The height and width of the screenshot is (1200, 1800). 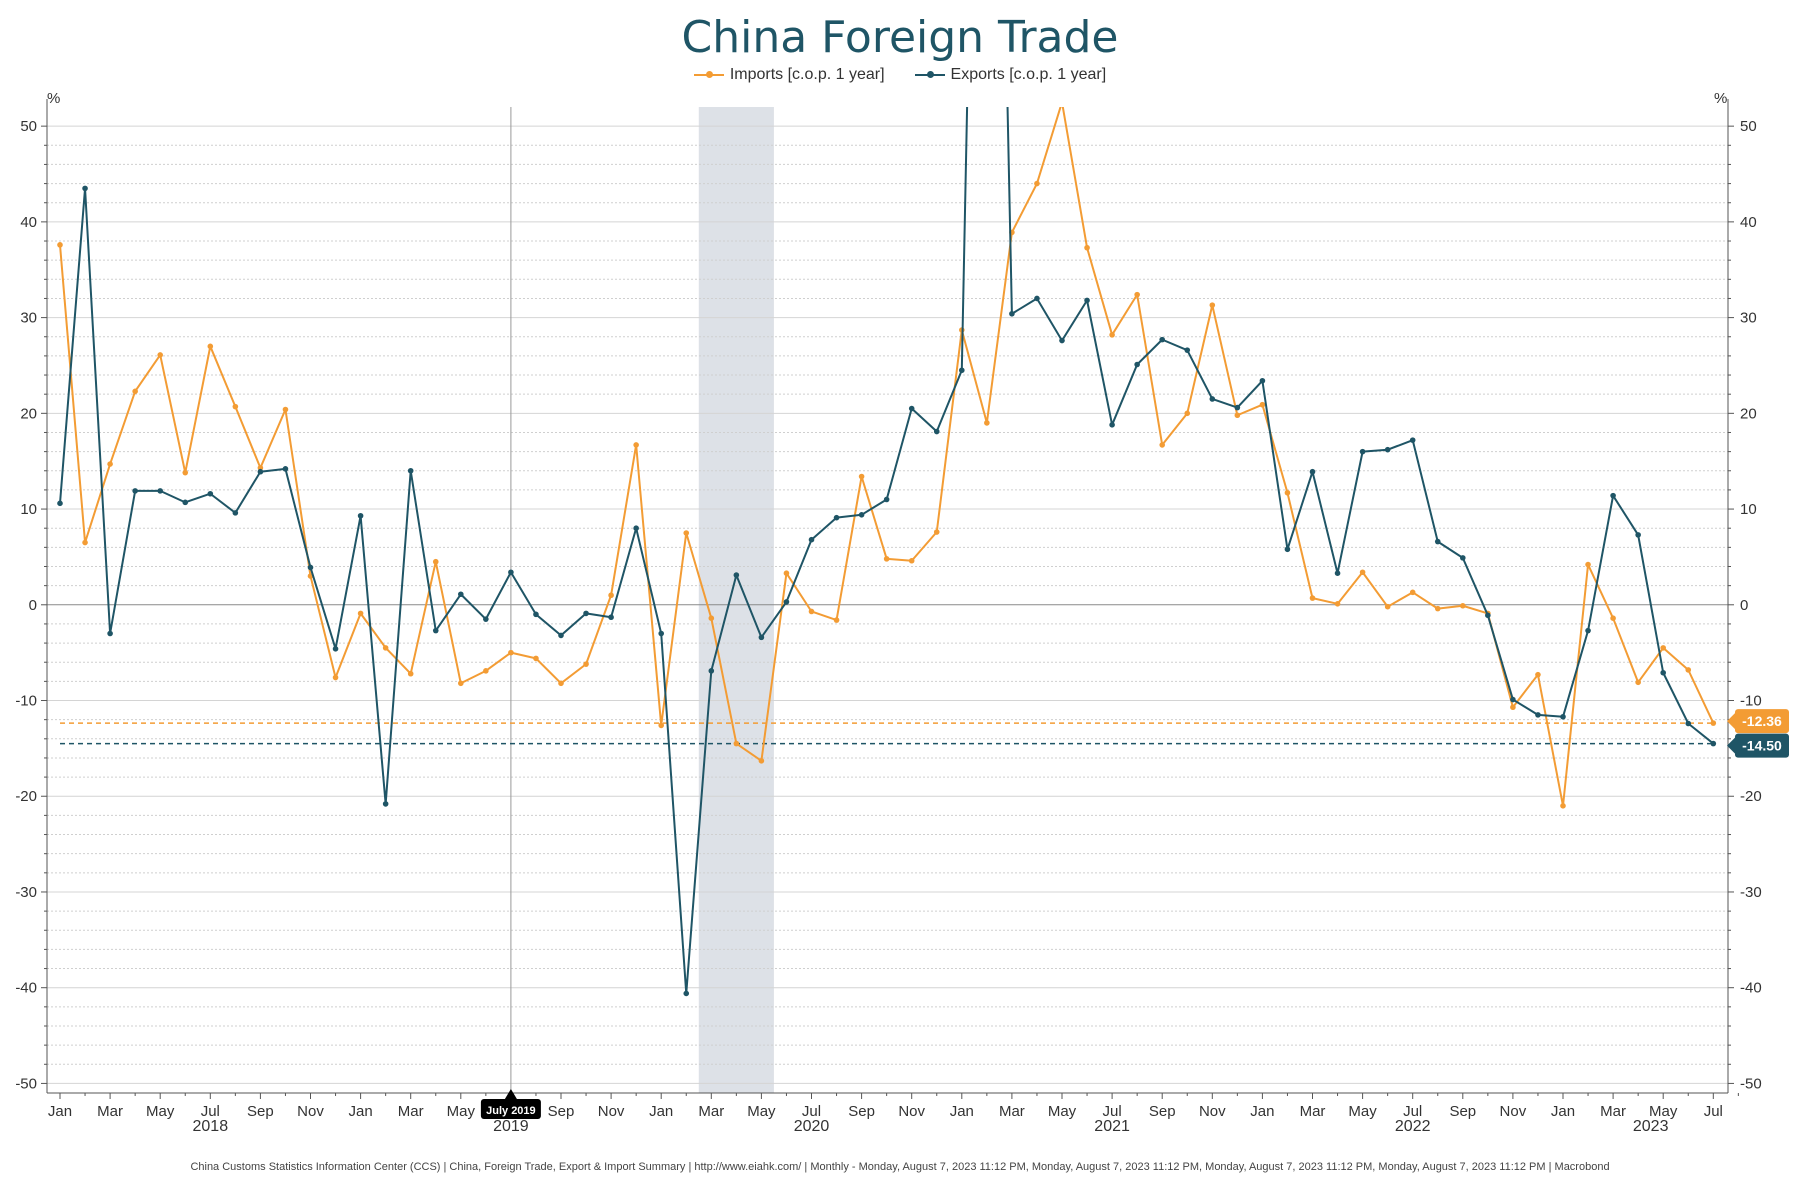 What do you see at coordinates (789, 75) in the screenshot?
I see `legend-item-imports: Imports [c.o.p. 1 year]` at bounding box center [789, 75].